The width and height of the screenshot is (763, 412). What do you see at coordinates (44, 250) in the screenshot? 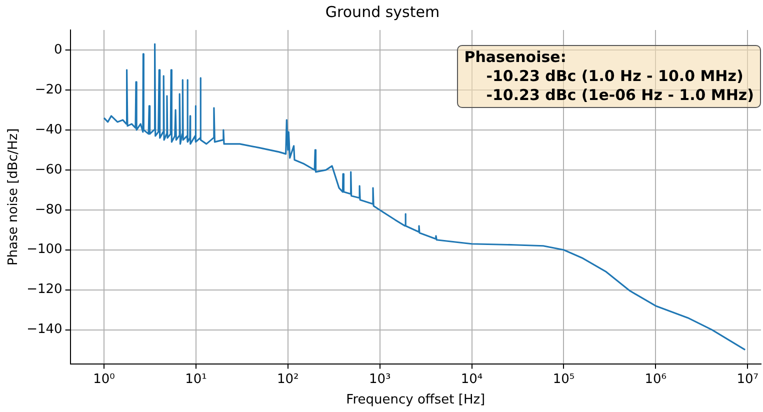
I see `y-tick-label: −100` at bounding box center [44, 250].